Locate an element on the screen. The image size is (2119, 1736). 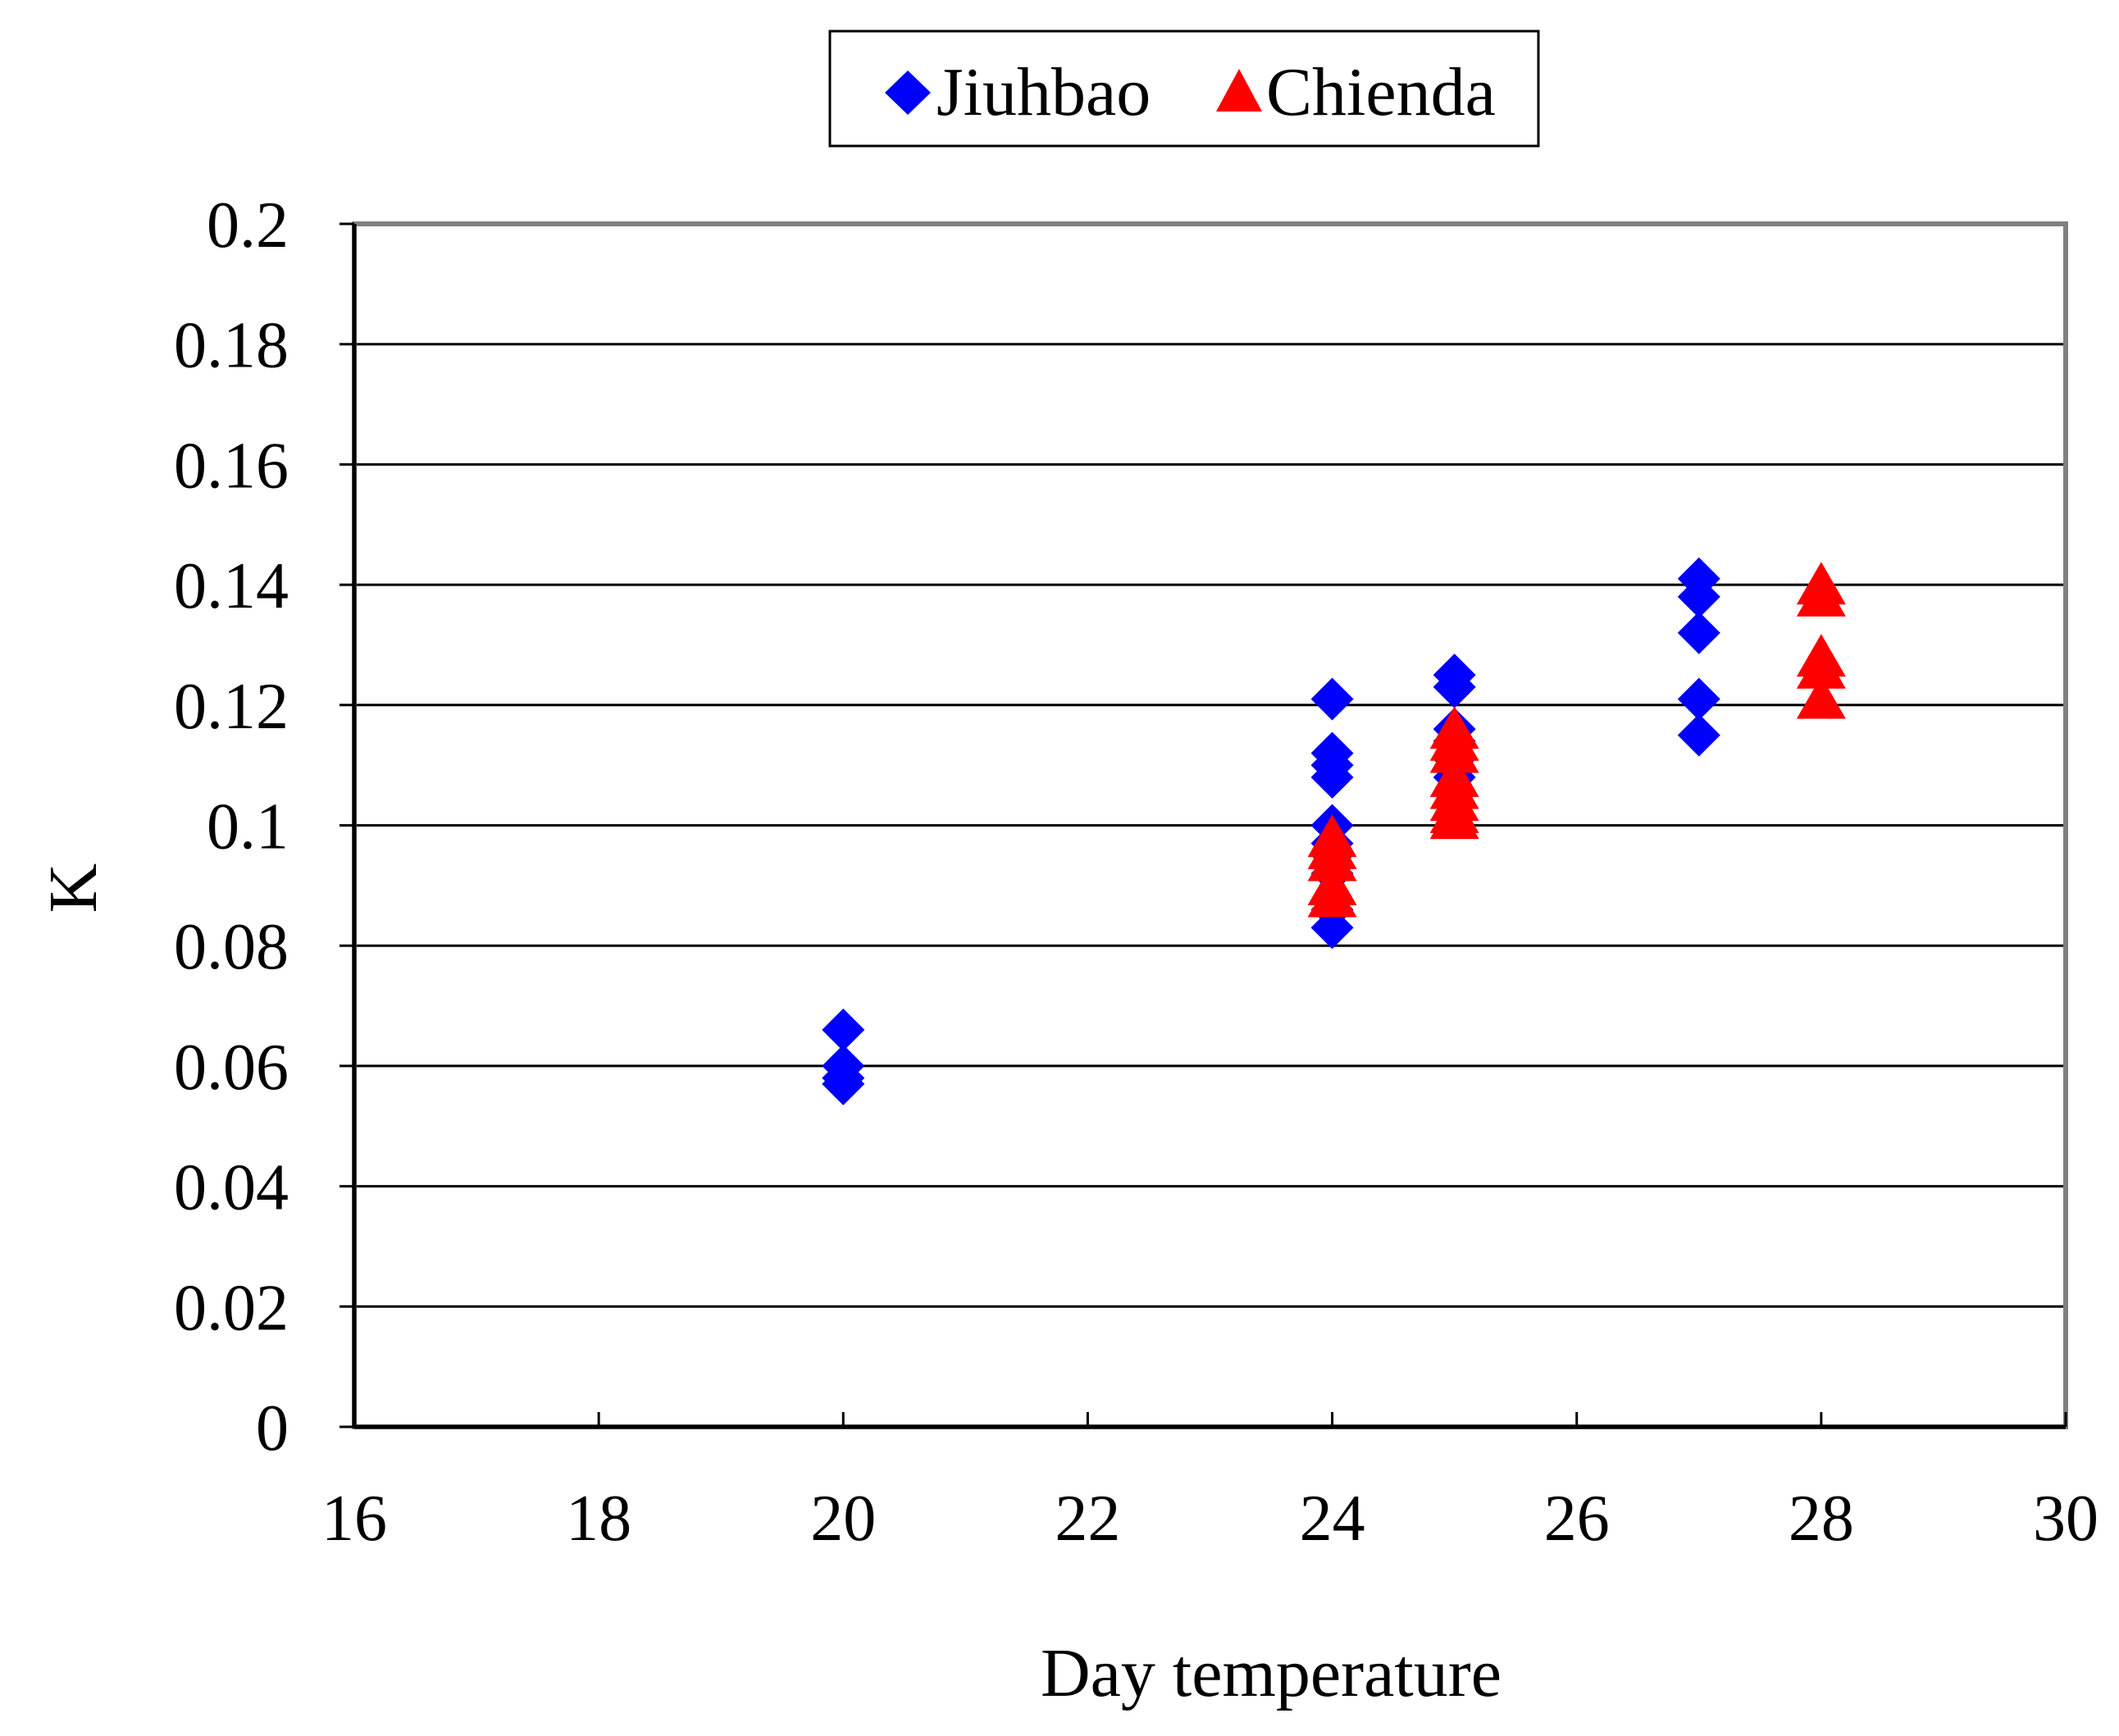
x-tick-label: 18 is located at coordinates (598, 1519).